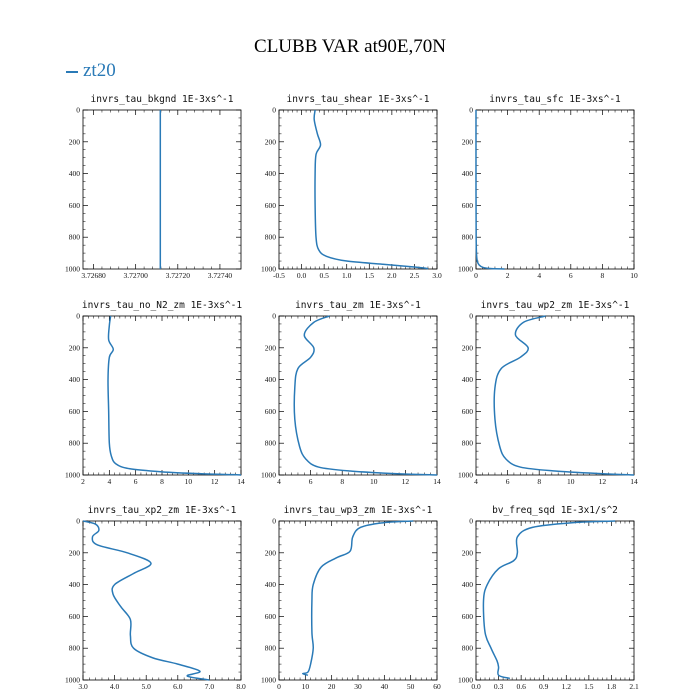 The width and height of the screenshot is (700, 700). What do you see at coordinates (411, 686) in the screenshot?
I see `x-tick-label: 50` at bounding box center [411, 686].